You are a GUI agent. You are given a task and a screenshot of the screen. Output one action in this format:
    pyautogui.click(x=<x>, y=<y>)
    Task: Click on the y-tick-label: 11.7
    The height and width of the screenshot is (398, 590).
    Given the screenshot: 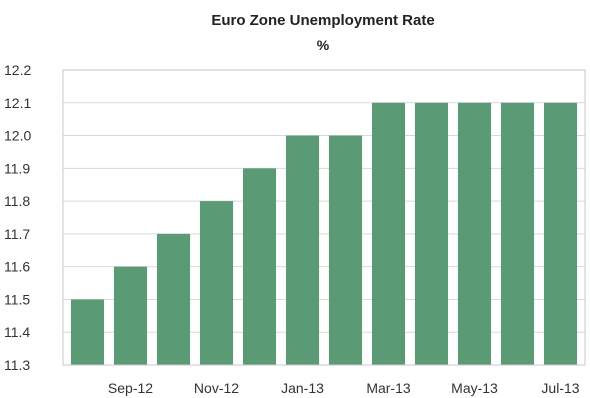 What is the action you would take?
    pyautogui.click(x=17, y=234)
    